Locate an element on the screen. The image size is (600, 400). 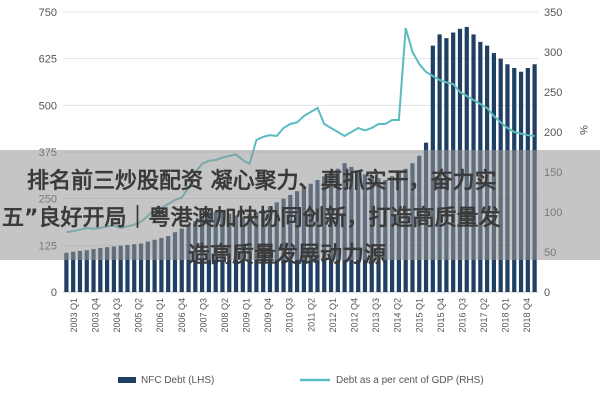
x-tick-label: 2009 Q4 is located at coordinates (268, 315).